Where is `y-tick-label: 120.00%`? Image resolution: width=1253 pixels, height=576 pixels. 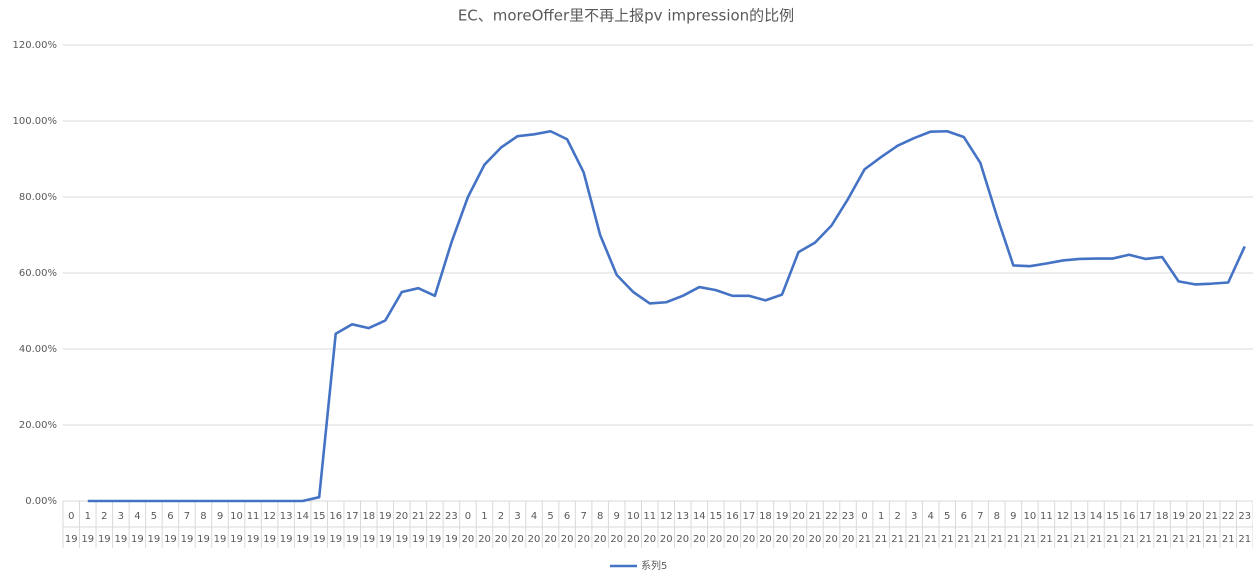 y-tick-label: 120.00% is located at coordinates (35, 45).